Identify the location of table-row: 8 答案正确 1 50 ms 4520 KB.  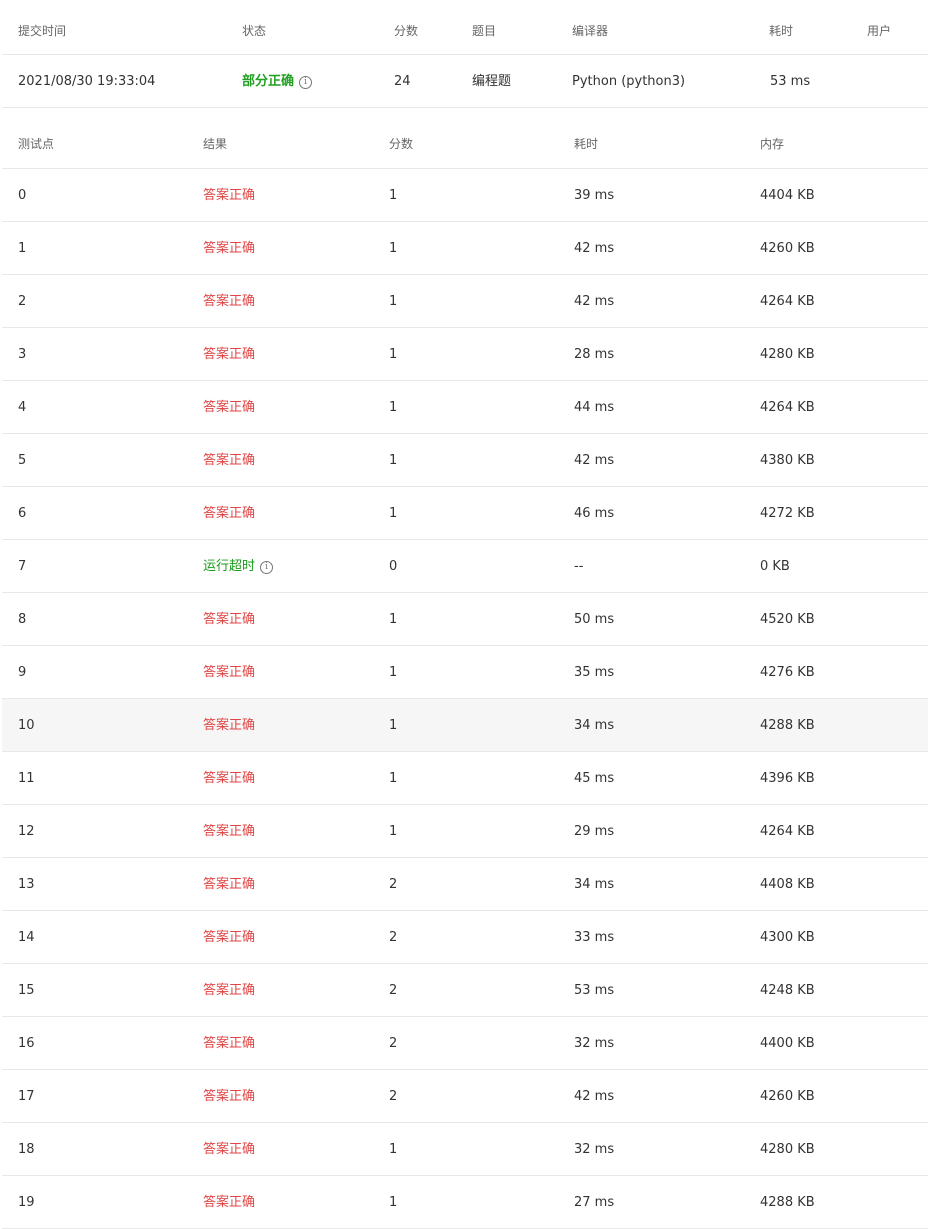
(465, 619).